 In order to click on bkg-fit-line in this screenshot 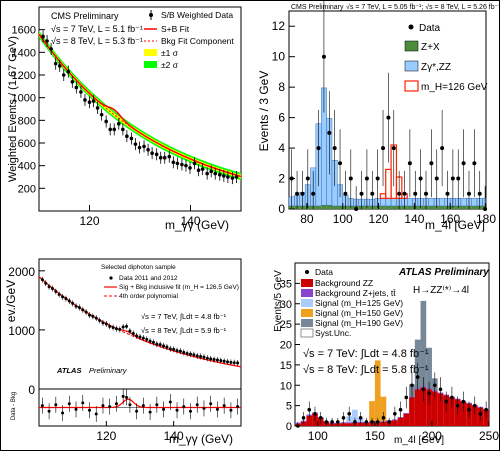, I will do `click(140, 105)`.